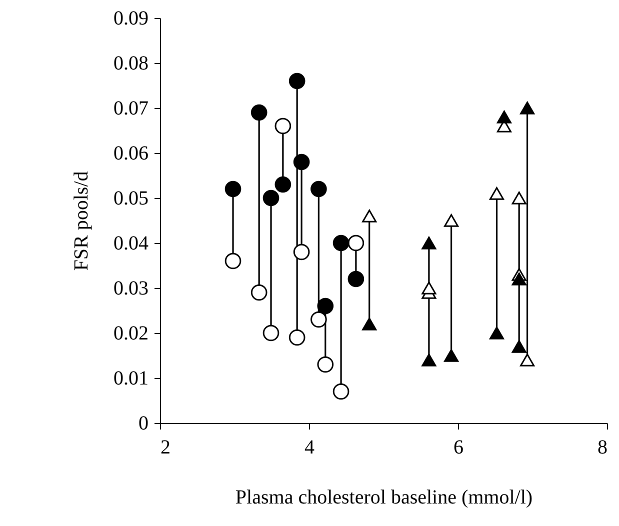 The image size is (619, 526). What do you see at coordinates (81, 221) in the screenshot?
I see `y-axis-title: FSR pools/d` at bounding box center [81, 221].